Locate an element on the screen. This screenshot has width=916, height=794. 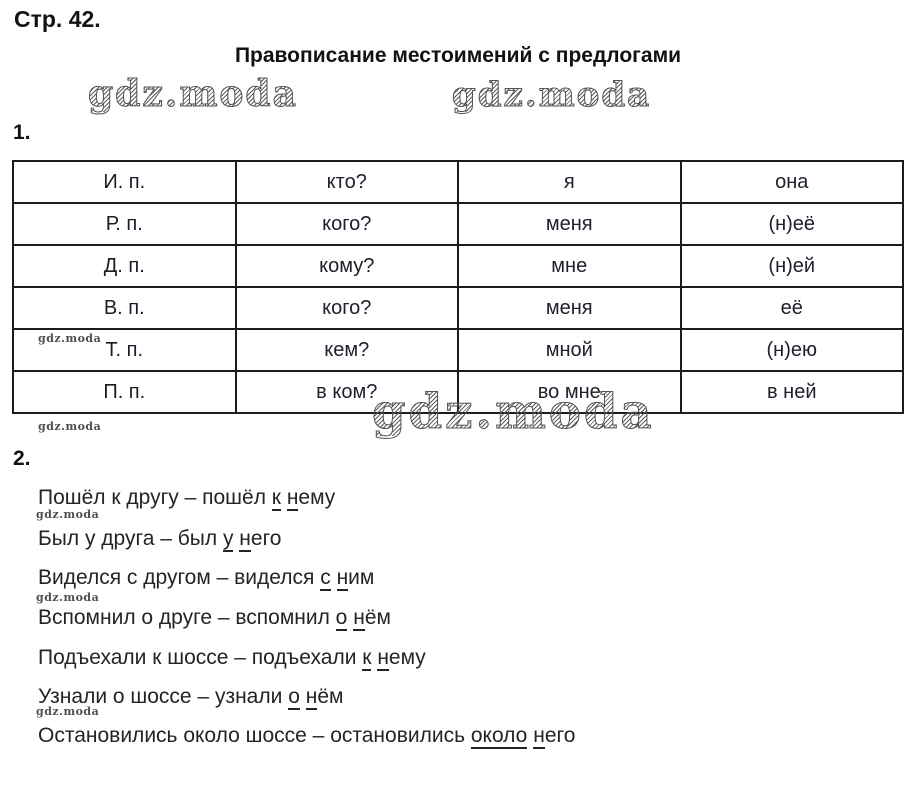
line-text-tail: им is located at coordinates (361, 577).